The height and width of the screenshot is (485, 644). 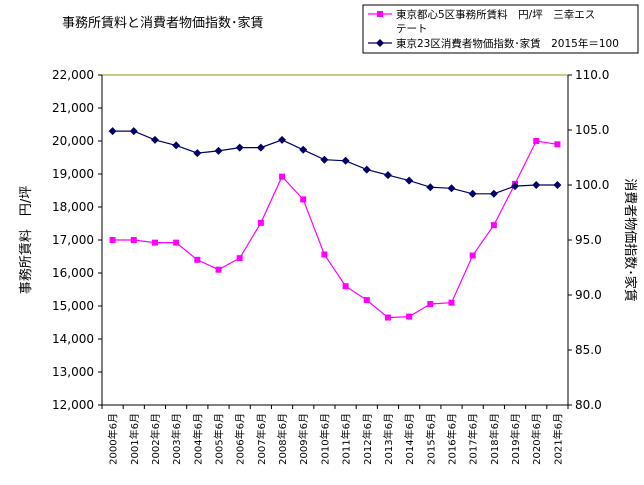 What do you see at coordinates (367, 439) in the screenshot?
I see `x-tick-label: 2012年6月` at bounding box center [367, 439].